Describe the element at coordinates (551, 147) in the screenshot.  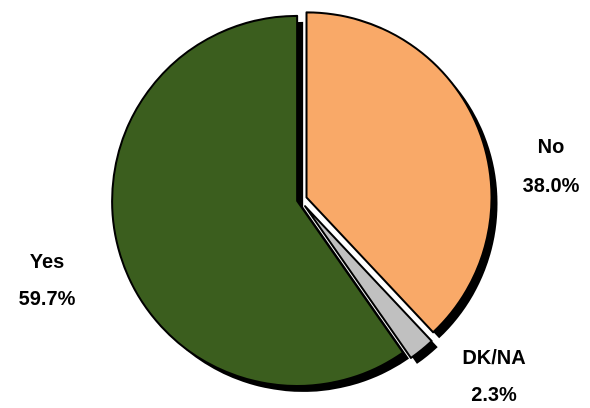
I see `category-label-no: No` at that location.